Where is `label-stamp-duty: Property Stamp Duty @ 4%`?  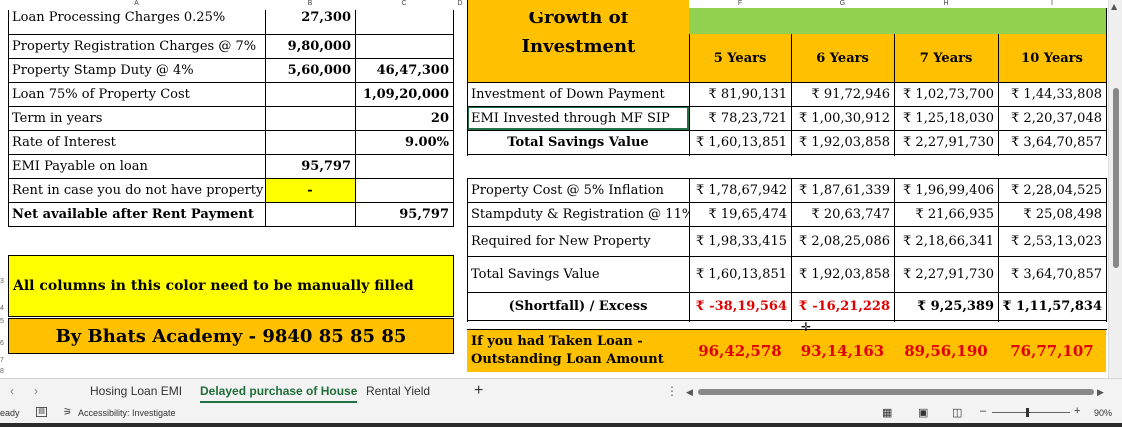 label-stamp-duty: Property Stamp Duty @ 4% is located at coordinates (103, 70).